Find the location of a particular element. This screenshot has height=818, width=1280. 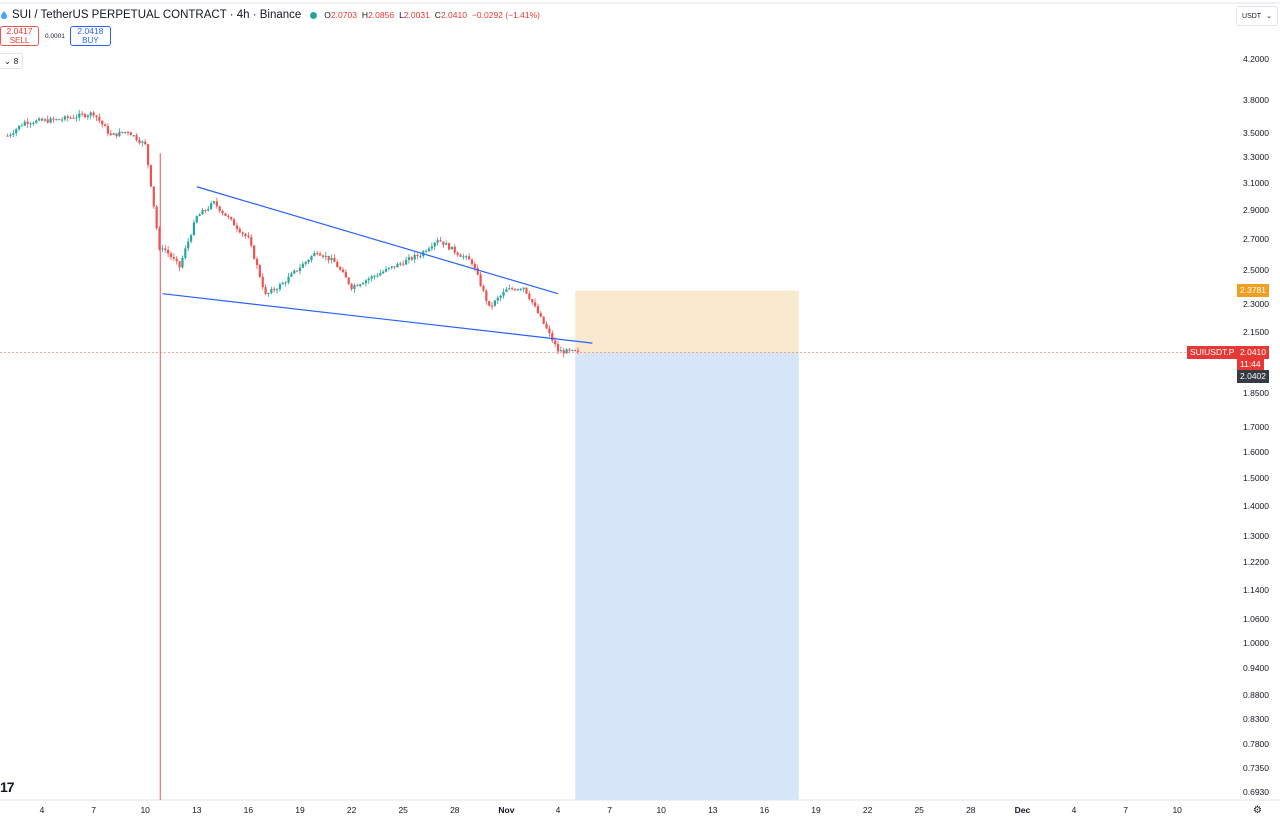

price-tick: 0.7800 is located at coordinates (1256, 743).